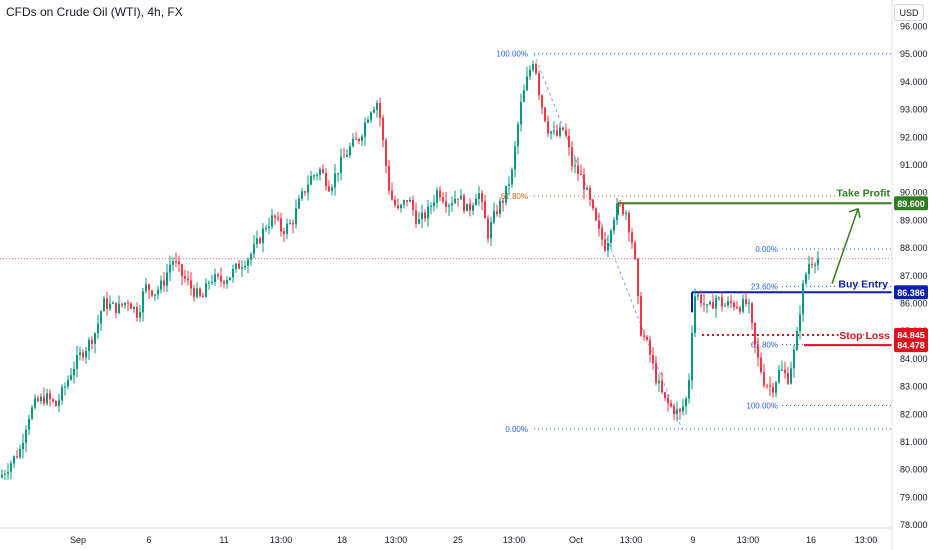 This screenshot has height=550, width=932. Describe the element at coordinates (762, 405) in the screenshot. I see `fib-level-label: 100.00%` at that location.